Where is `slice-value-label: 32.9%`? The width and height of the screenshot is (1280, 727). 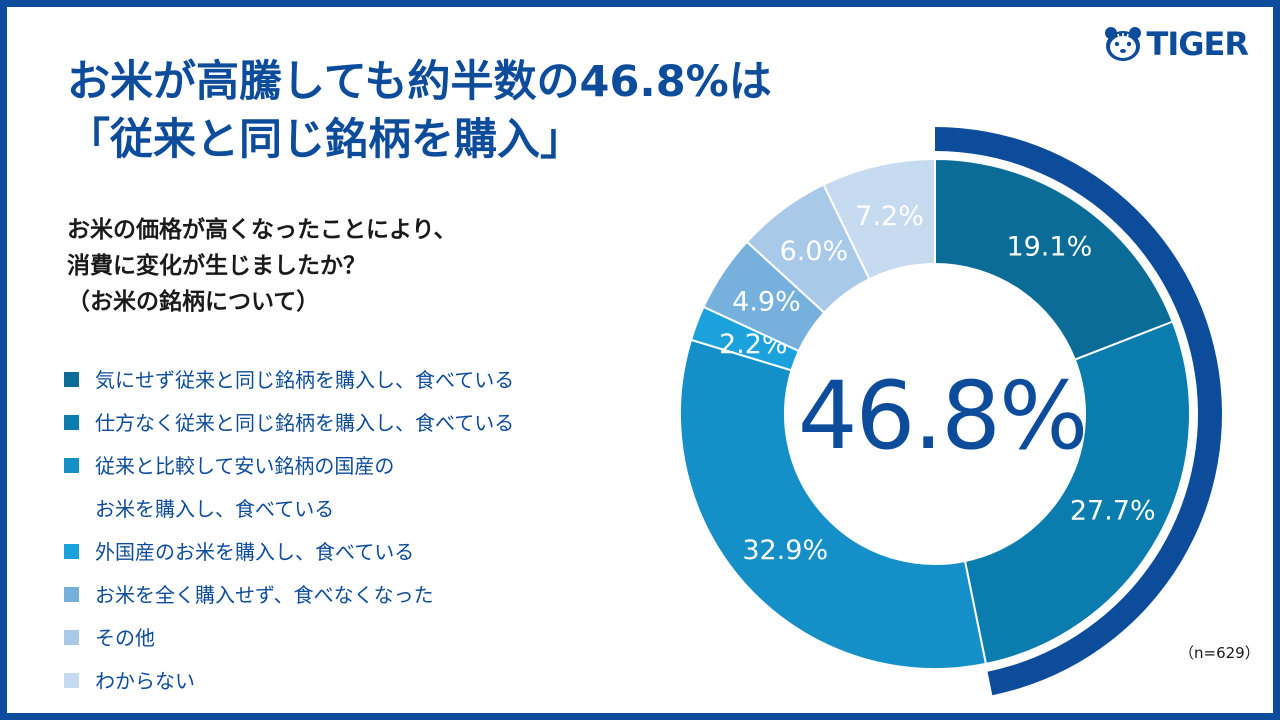 slice-value-label: 32.9% is located at coordinates (785, 550).